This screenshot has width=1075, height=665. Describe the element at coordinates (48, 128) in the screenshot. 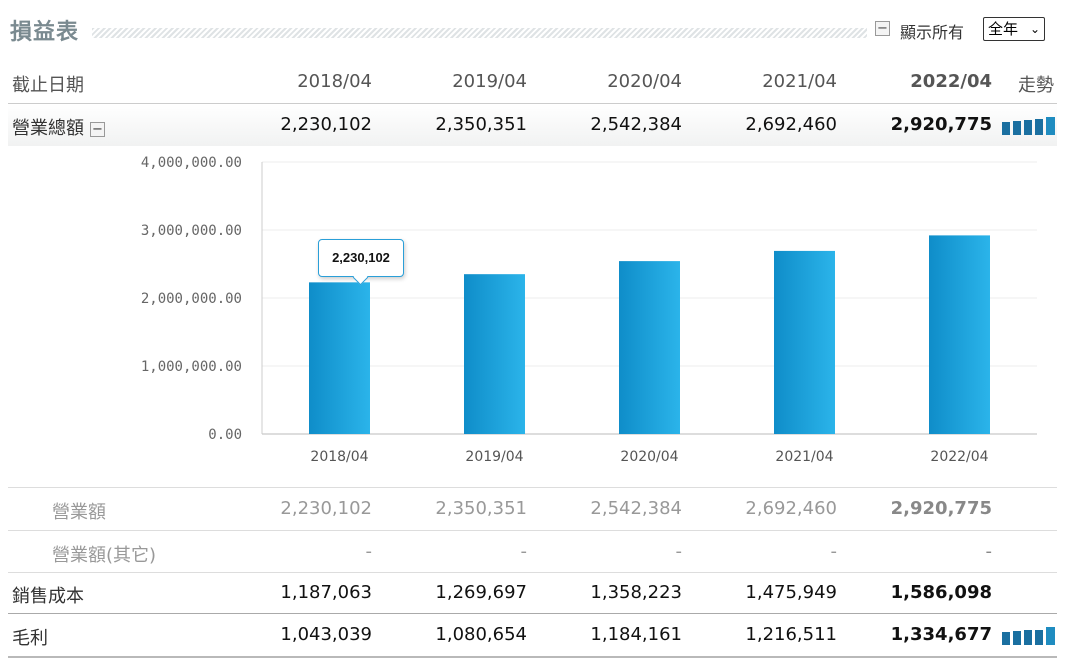

I see `row-label: 營業總額` at that location.